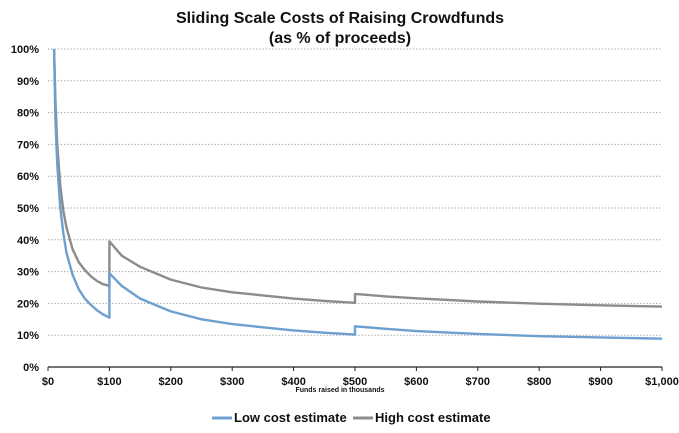  I want to click on x-tick-label: $500, so click(355, 382).